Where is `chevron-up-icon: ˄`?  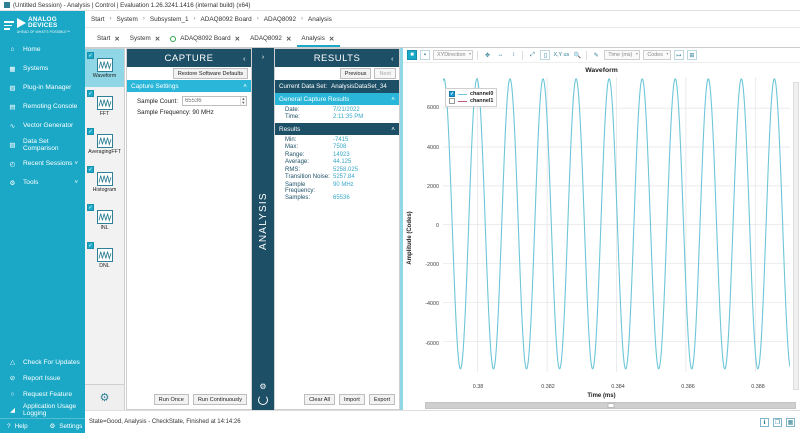
chevron-up-icon: ˄ is located at coordinates (393, 99).